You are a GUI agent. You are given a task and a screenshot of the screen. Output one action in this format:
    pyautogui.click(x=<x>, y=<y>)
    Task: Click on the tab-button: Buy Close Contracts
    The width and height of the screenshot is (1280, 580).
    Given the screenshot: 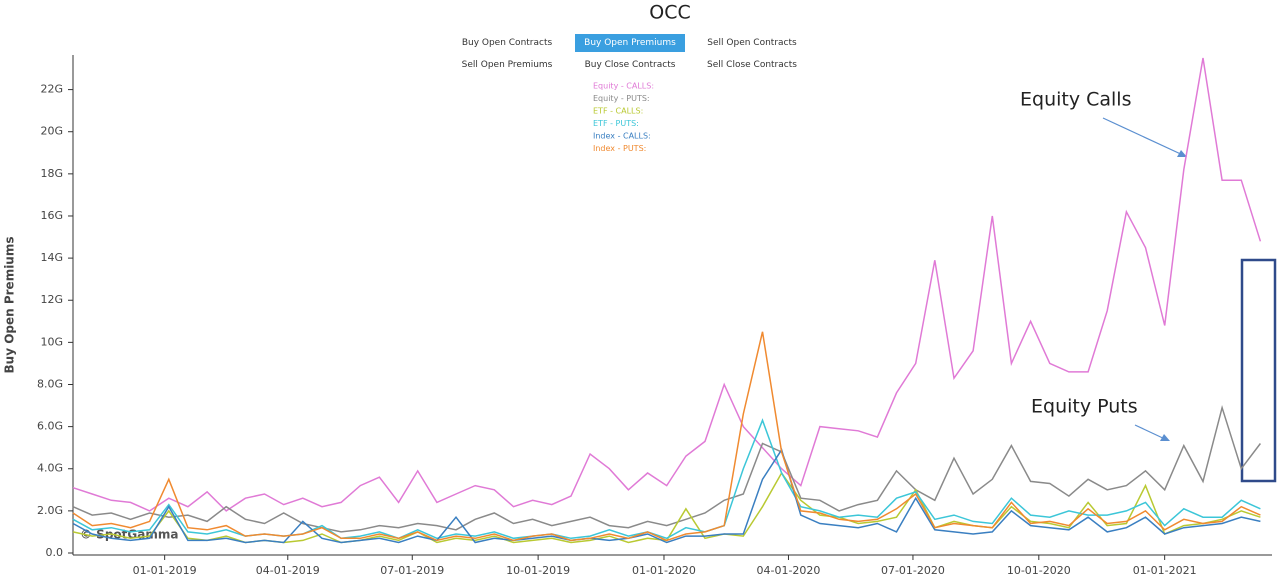 What is the action you would take?
    pyautogui.click(x=630, y=65)
    